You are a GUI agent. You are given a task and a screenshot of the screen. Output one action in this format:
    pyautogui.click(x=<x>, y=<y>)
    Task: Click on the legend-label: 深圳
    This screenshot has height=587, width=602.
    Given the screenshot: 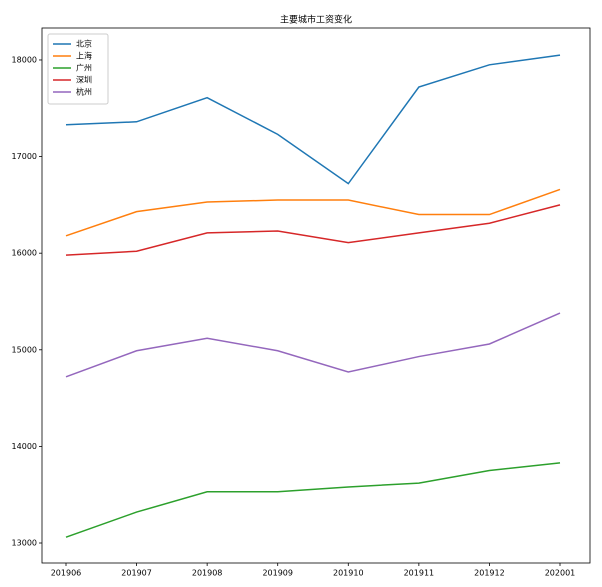 What is the action you would take?
    pyautogui.click(x=84, y=80)
    